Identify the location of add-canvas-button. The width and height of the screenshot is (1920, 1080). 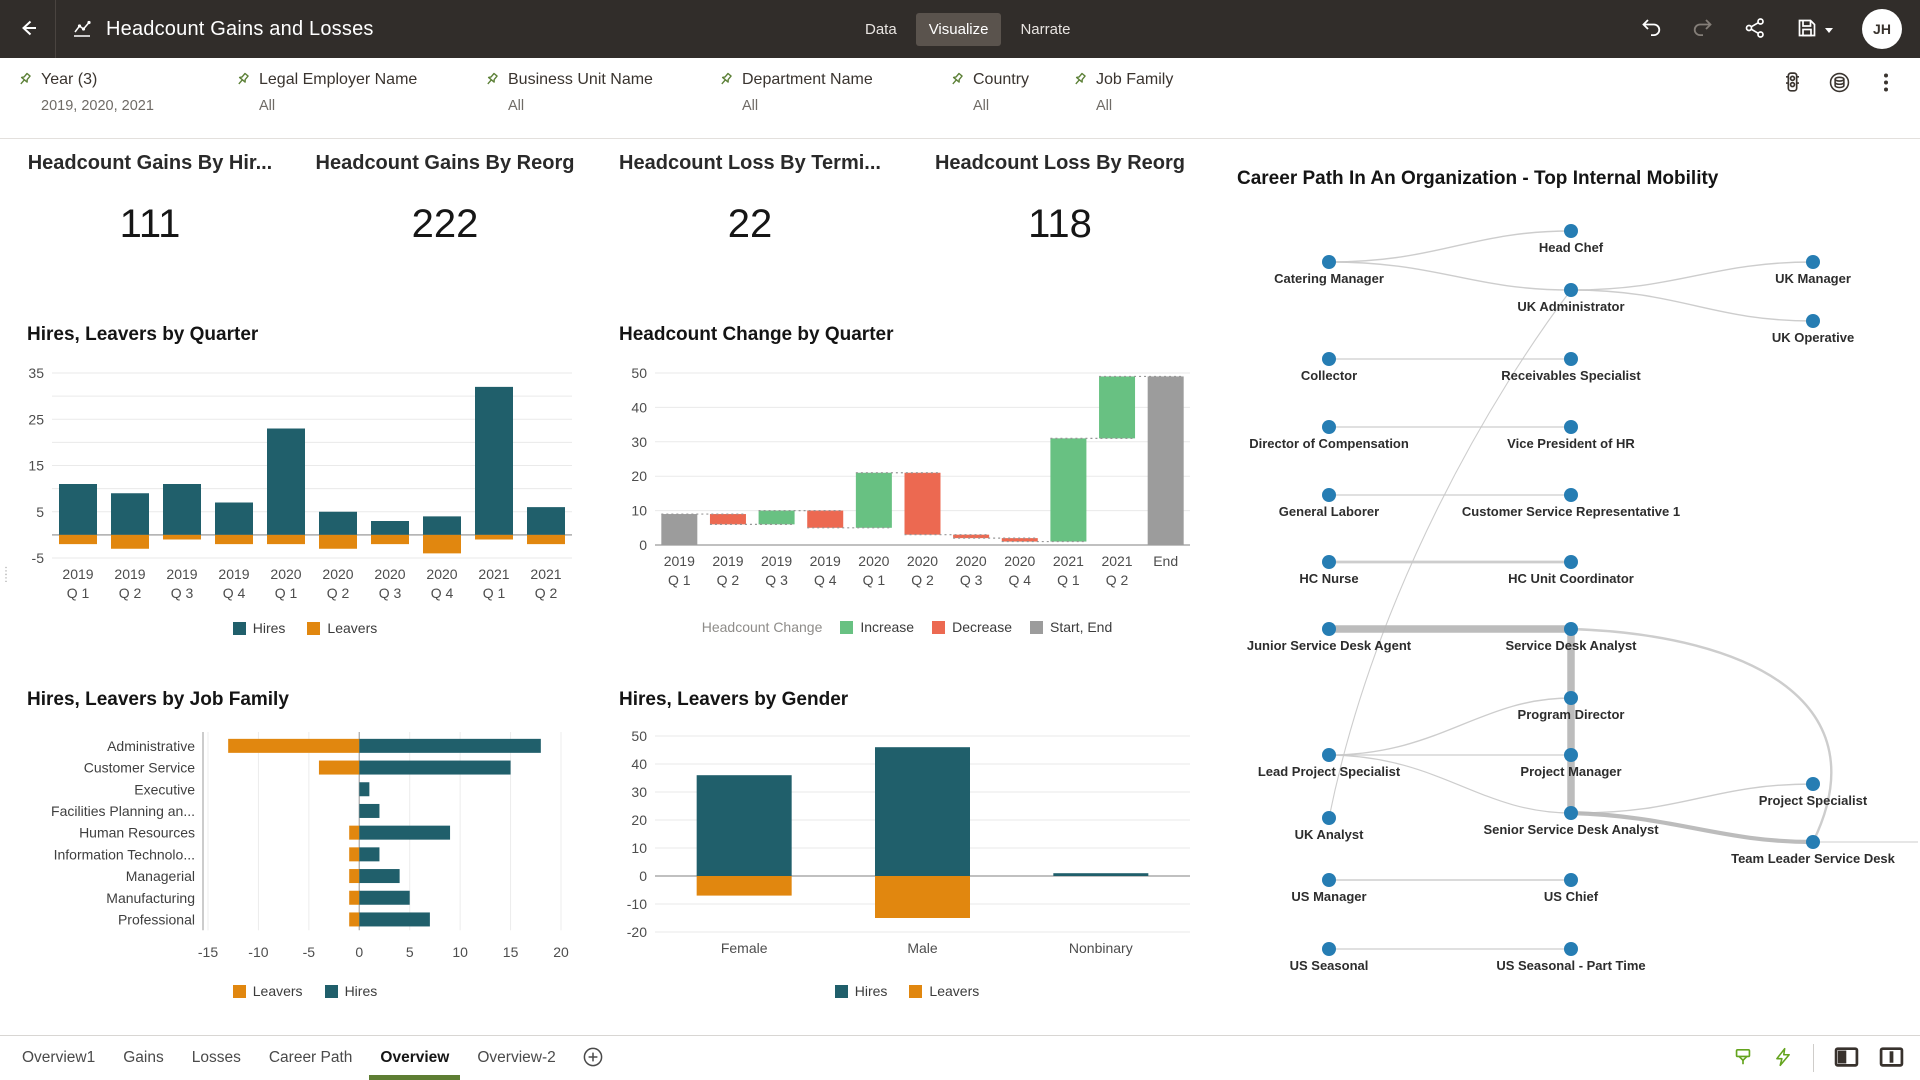
(593, 1058).